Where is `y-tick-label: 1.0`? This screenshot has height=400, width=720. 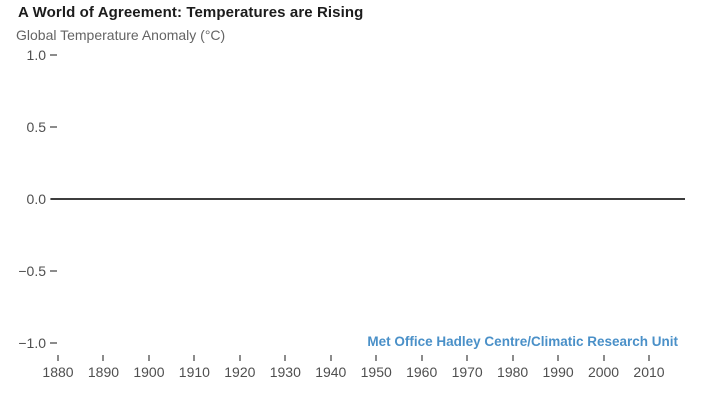 y-tick-label: 1.0 is located at coordinates (36, 55).